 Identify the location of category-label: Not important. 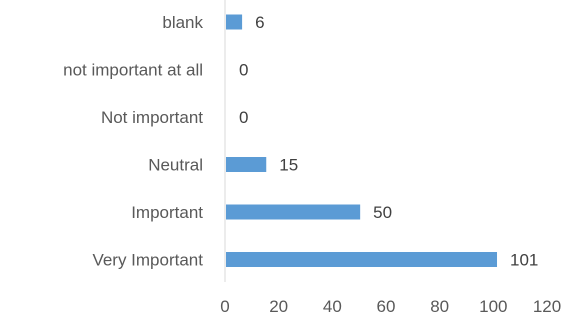
(152, 117).